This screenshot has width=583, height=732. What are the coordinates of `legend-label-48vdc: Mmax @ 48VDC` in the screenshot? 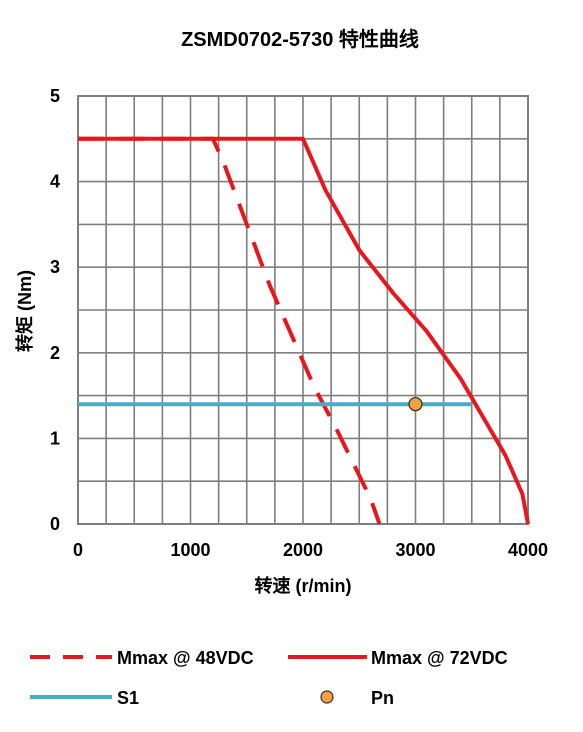 It's located at (185, 658).